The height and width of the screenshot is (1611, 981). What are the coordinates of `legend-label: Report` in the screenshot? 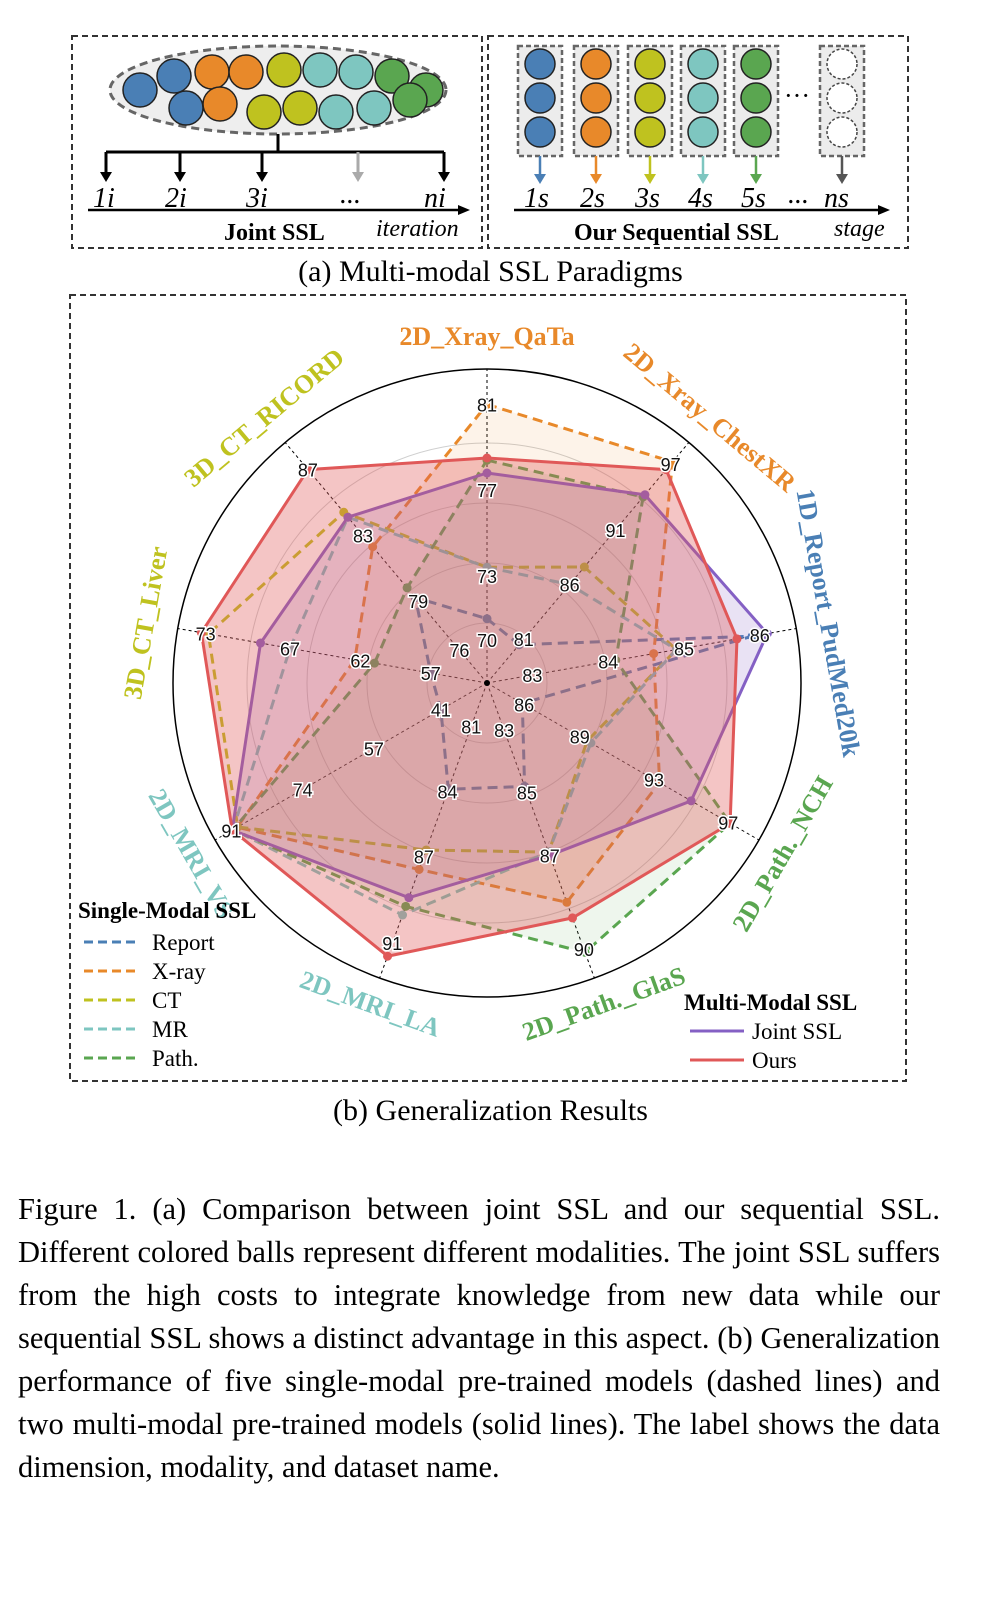 It's located at (183, 942).